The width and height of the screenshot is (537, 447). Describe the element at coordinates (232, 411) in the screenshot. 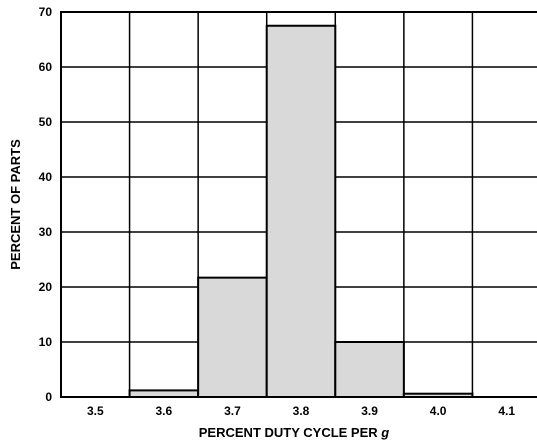

I see `x-tick-label: 3.7` at that location.